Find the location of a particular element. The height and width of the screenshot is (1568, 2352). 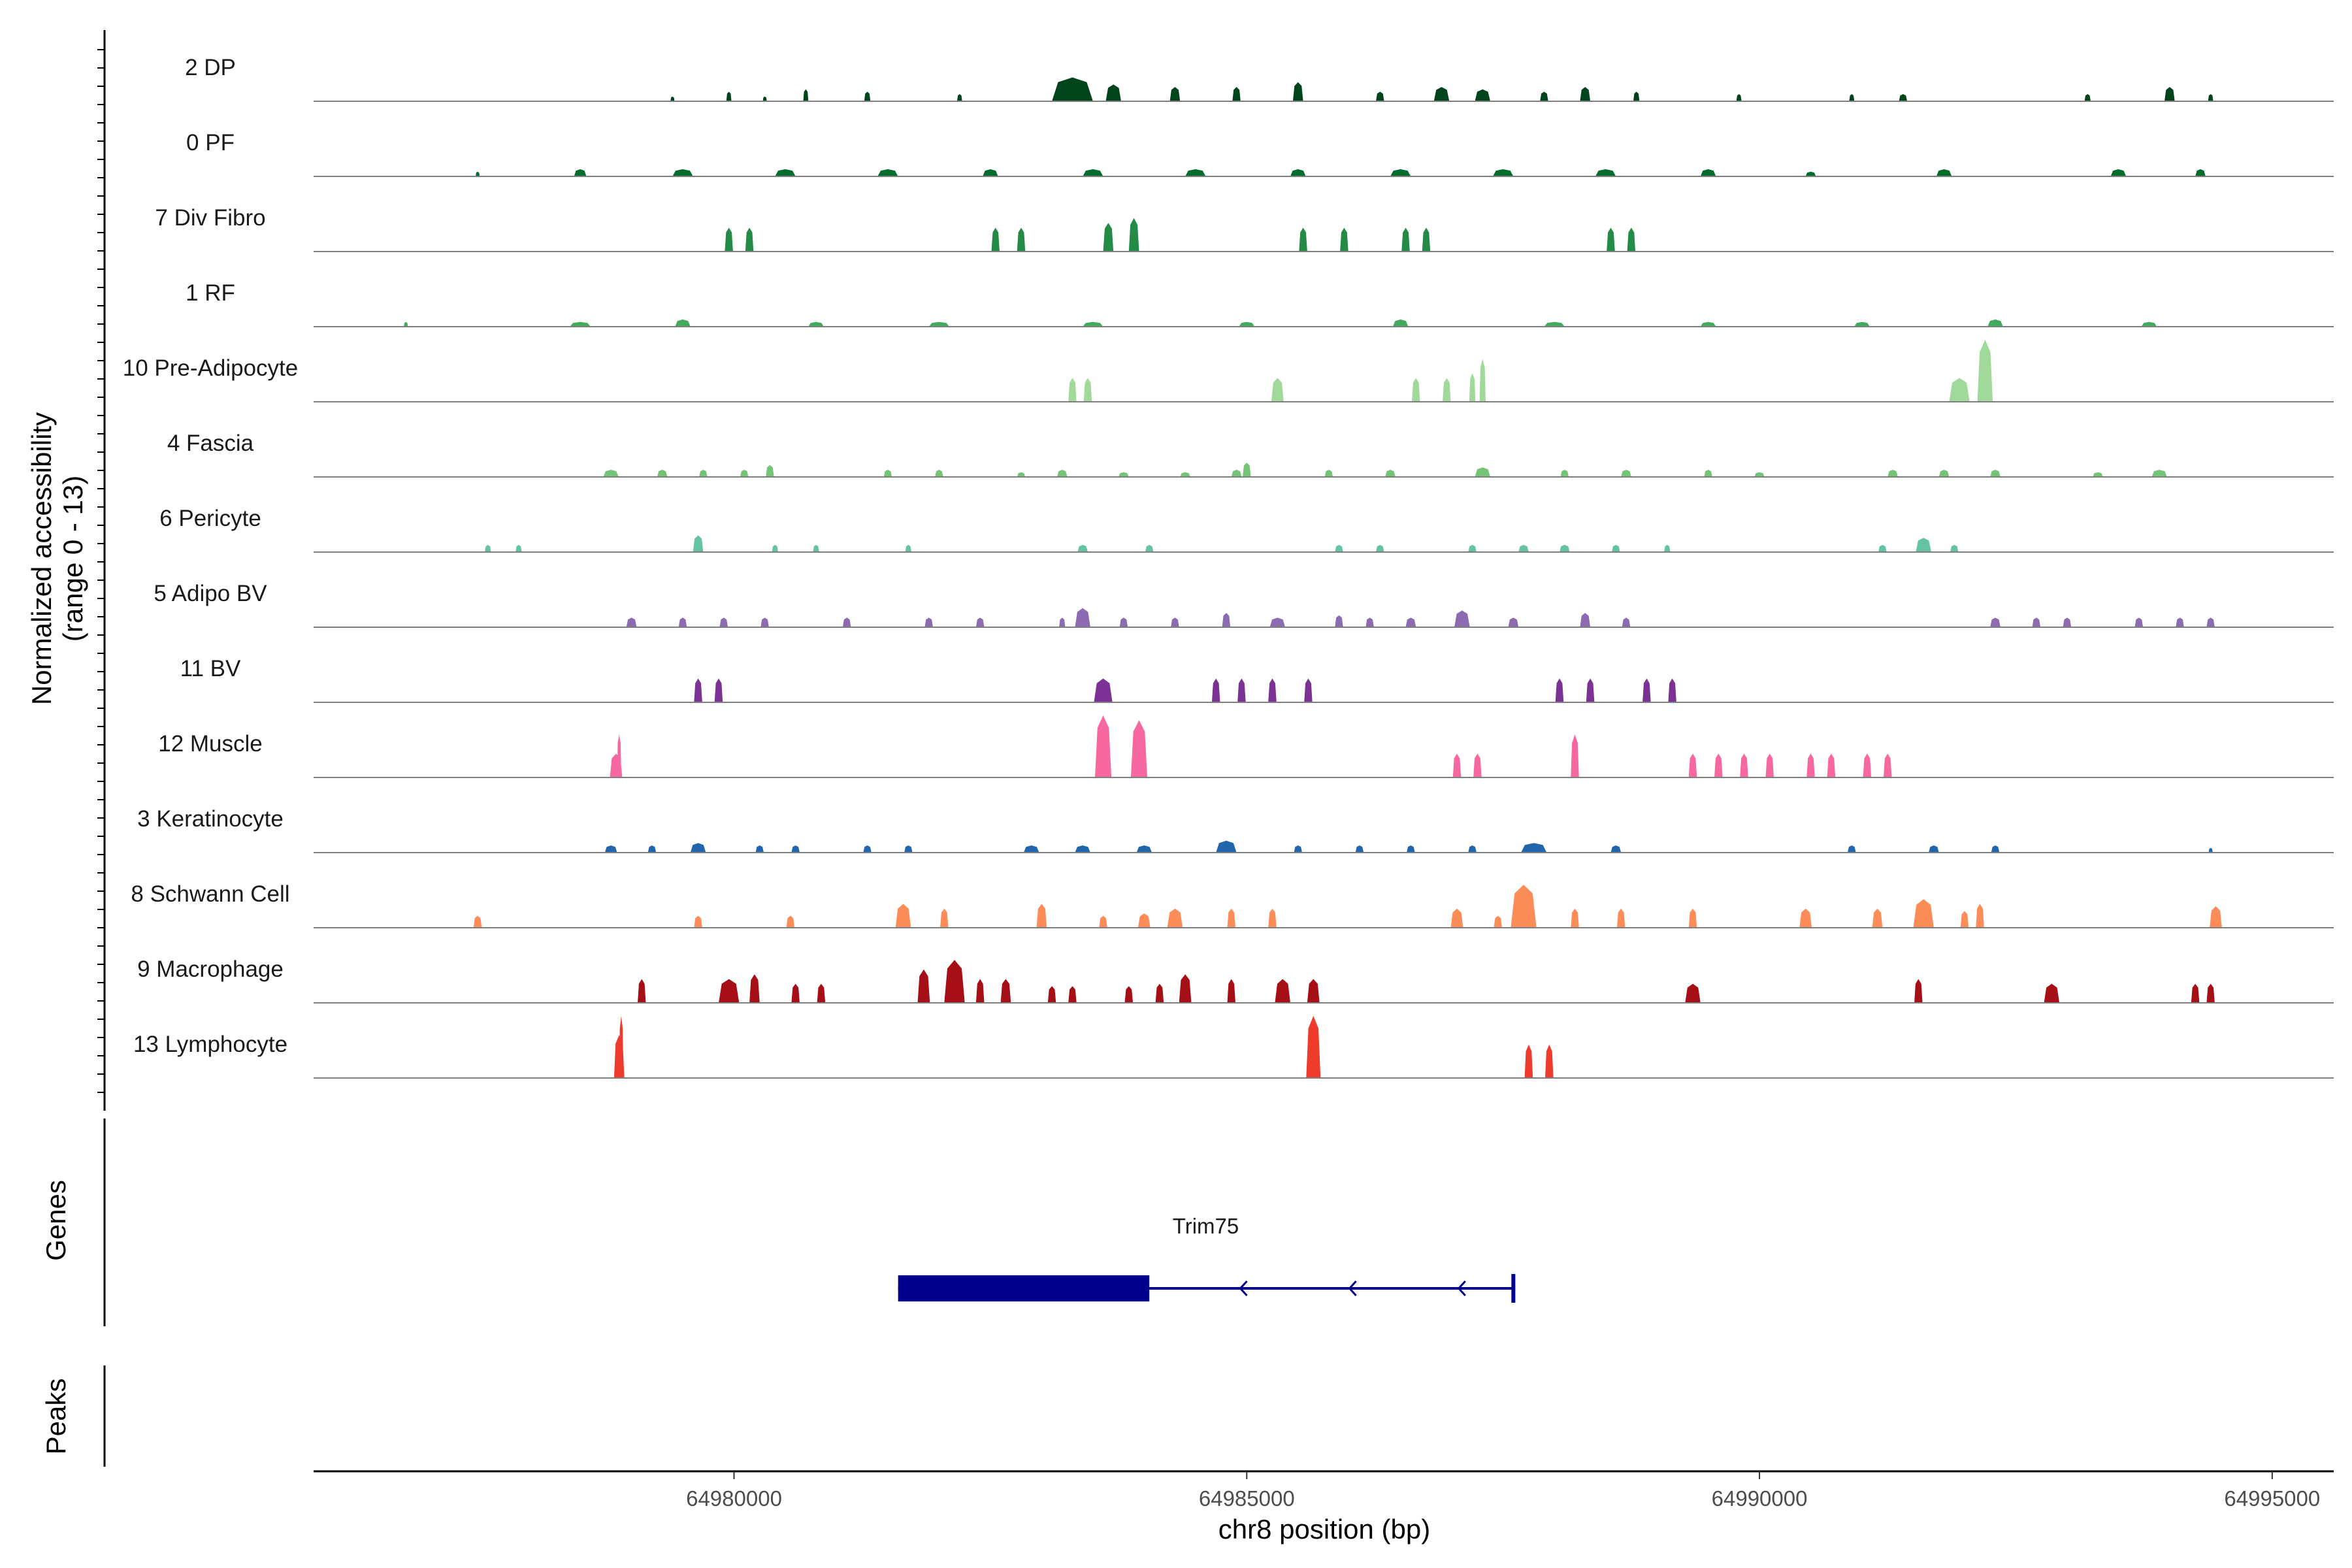

track-14: 13 Lymphocyte is located at coordinates (1233, 1047).